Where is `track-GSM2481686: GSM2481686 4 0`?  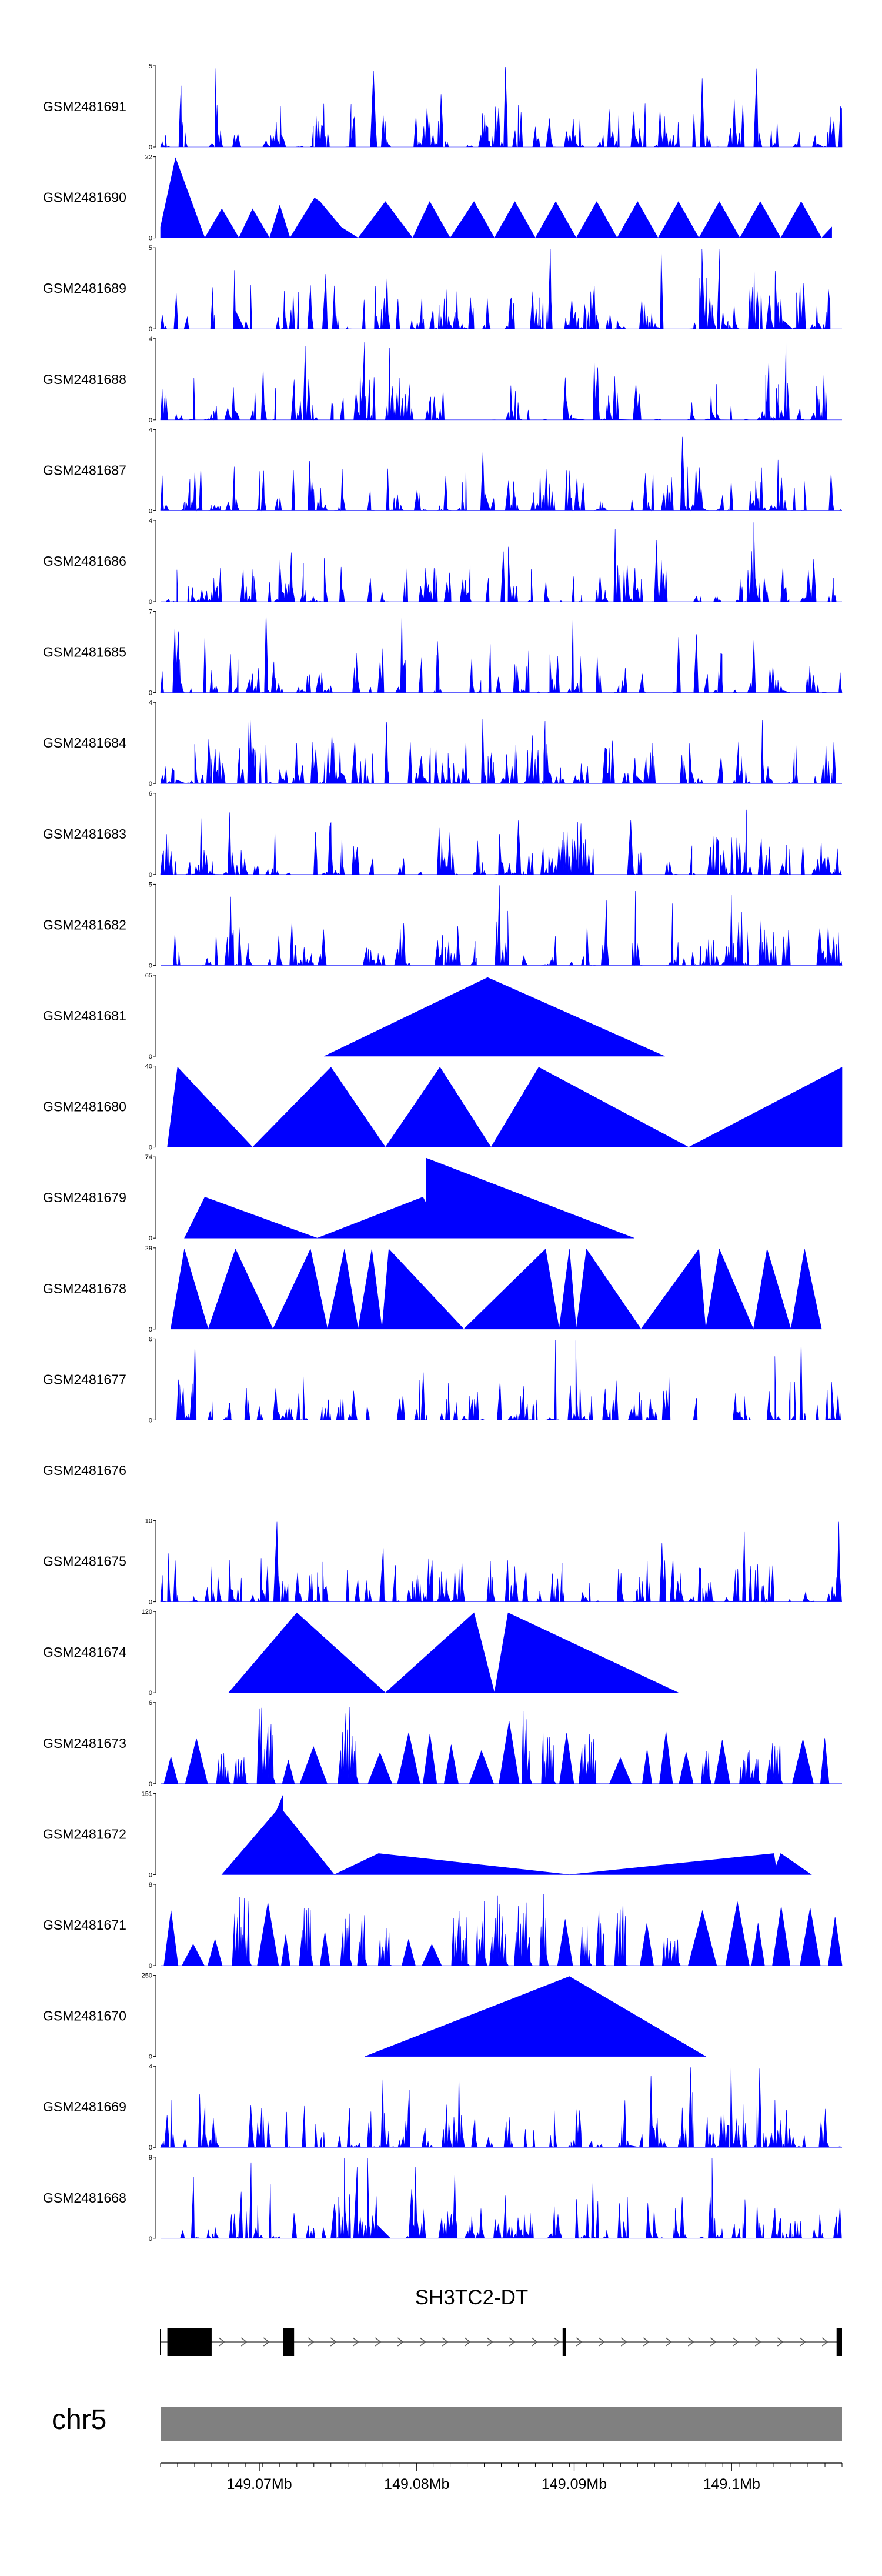
track-GSM2481686: GSM2481686 4 0 is located at coordinates (442, 562).